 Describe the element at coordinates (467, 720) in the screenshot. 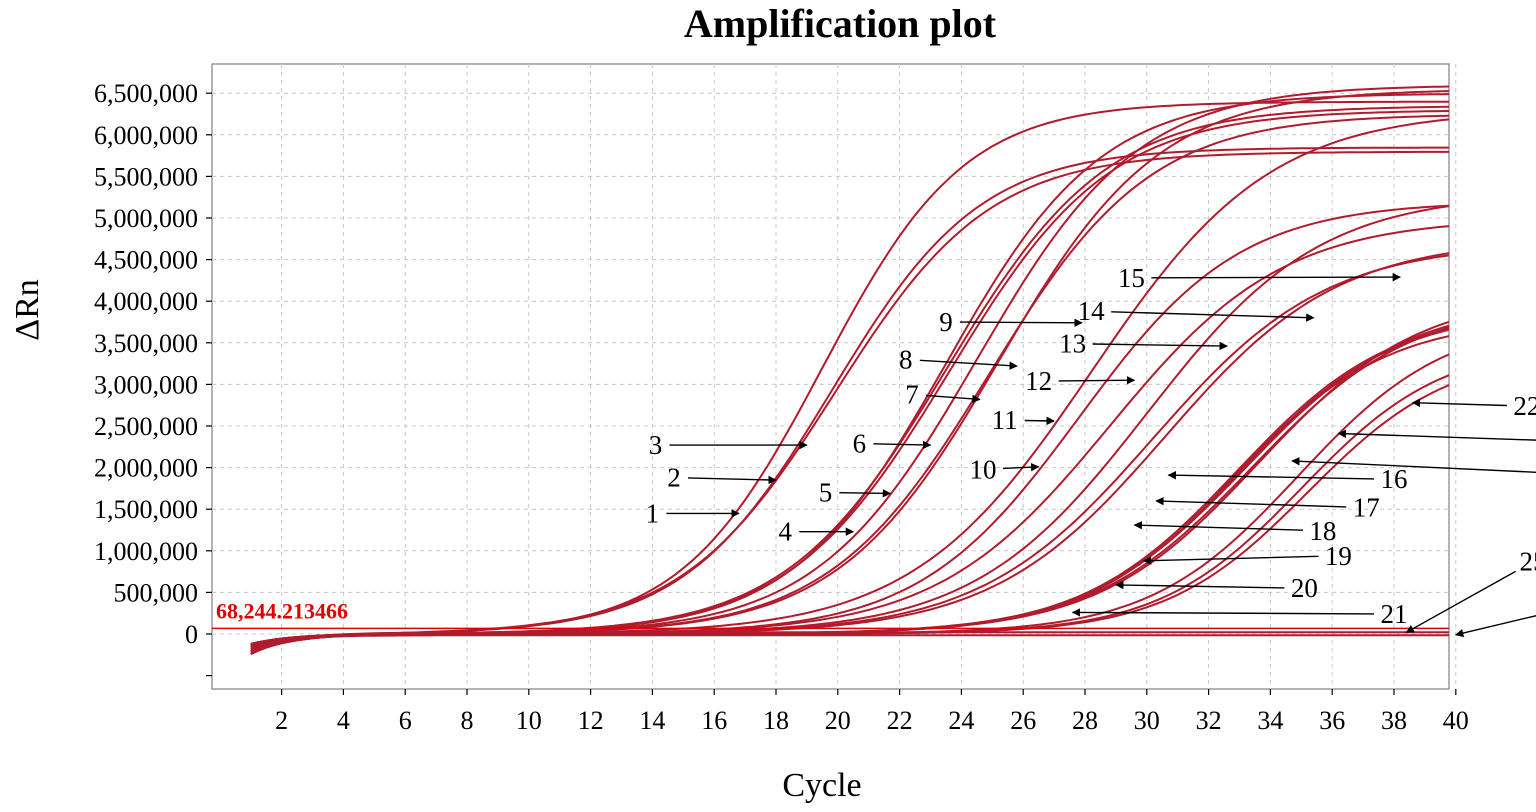

I see `x-tick-label: 8` at that location.